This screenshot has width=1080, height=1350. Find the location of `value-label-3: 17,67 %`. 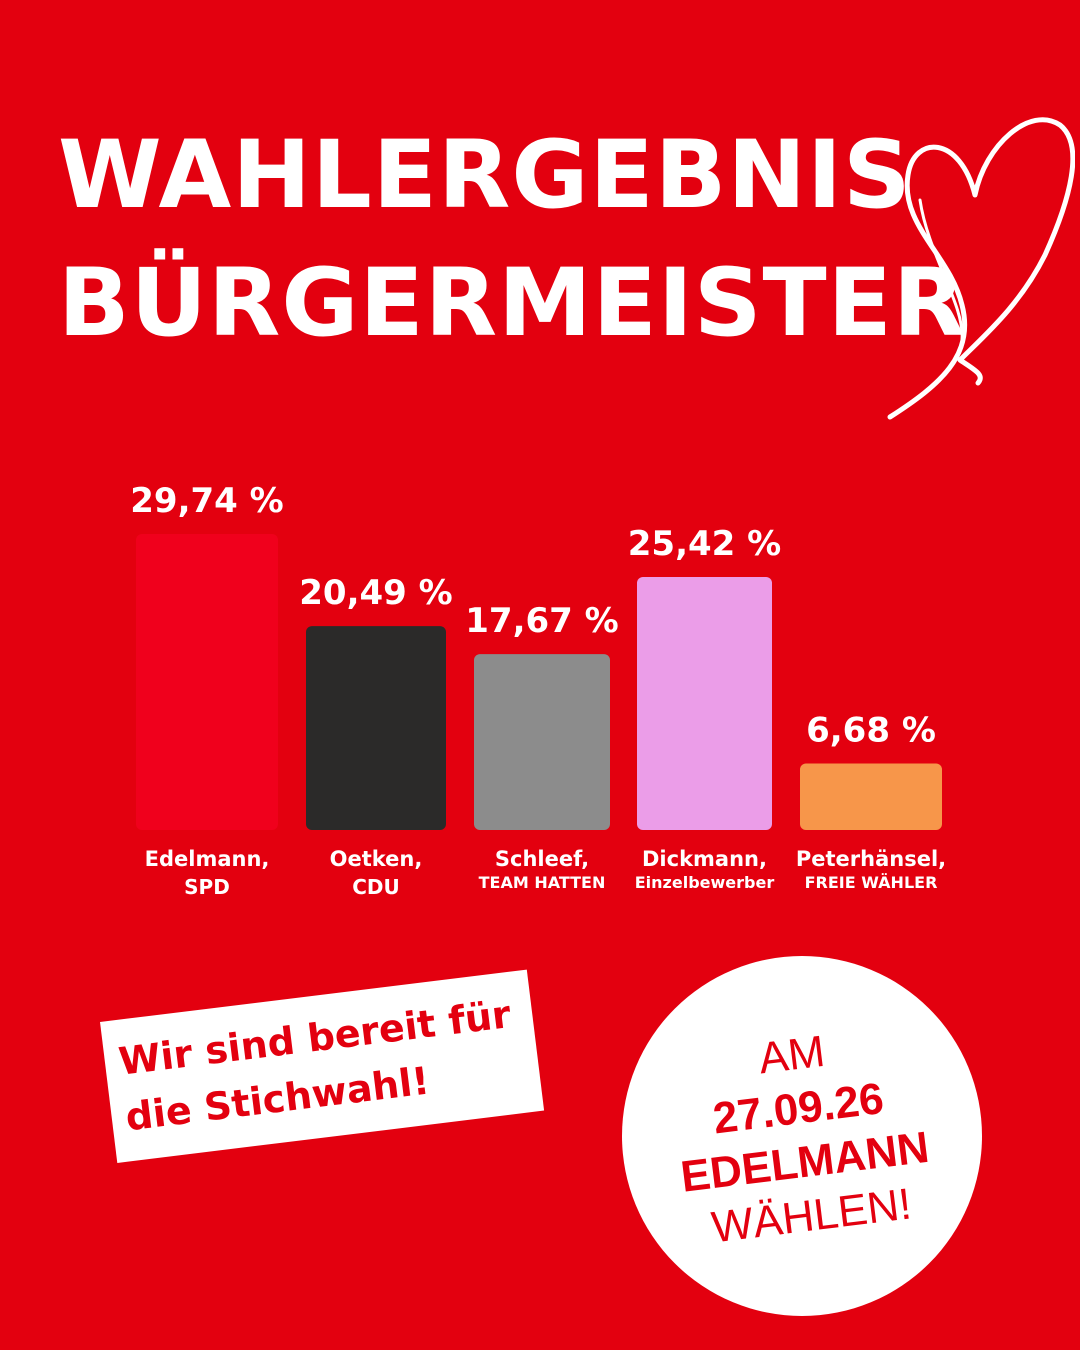

value-label-3: 17,67 % is located at coordinates (541, 621).